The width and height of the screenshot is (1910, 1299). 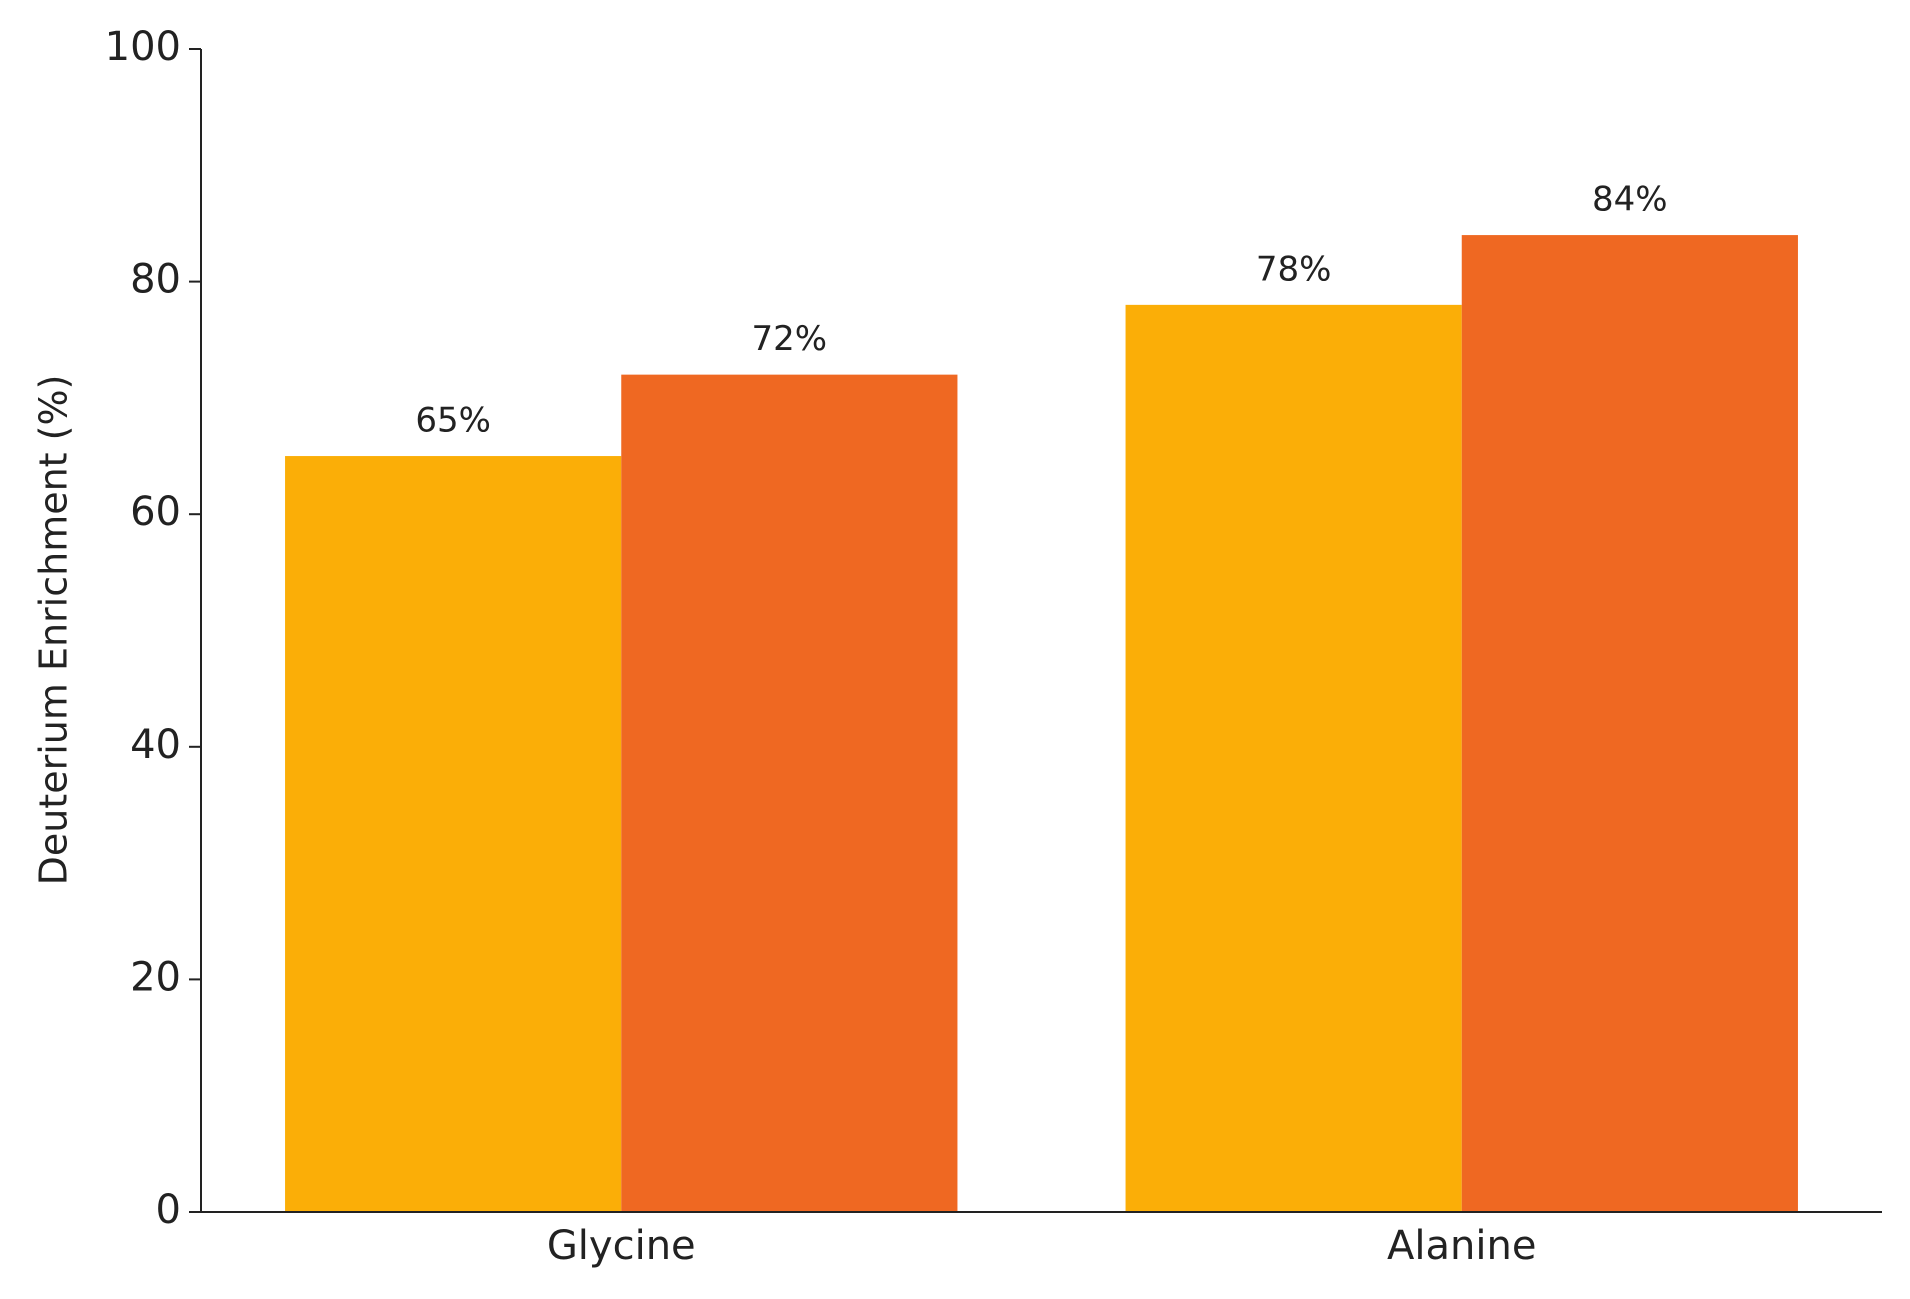 I want to click on x-tick-label: Glycine, so click(x=621, y=1246).